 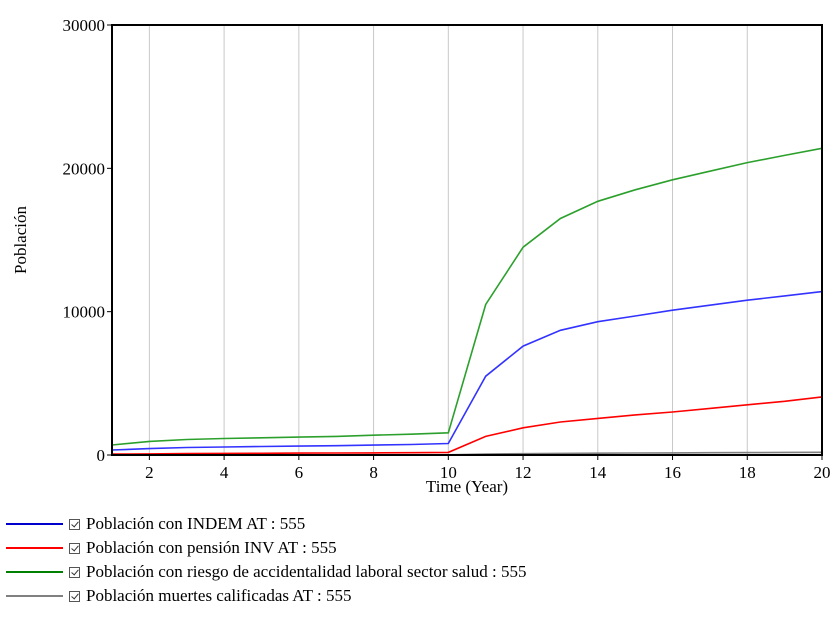 What do you see at coordinates (747, 472) in the screenshot?
I see `x-tick-label: 18` at bounding box center [747, 472].